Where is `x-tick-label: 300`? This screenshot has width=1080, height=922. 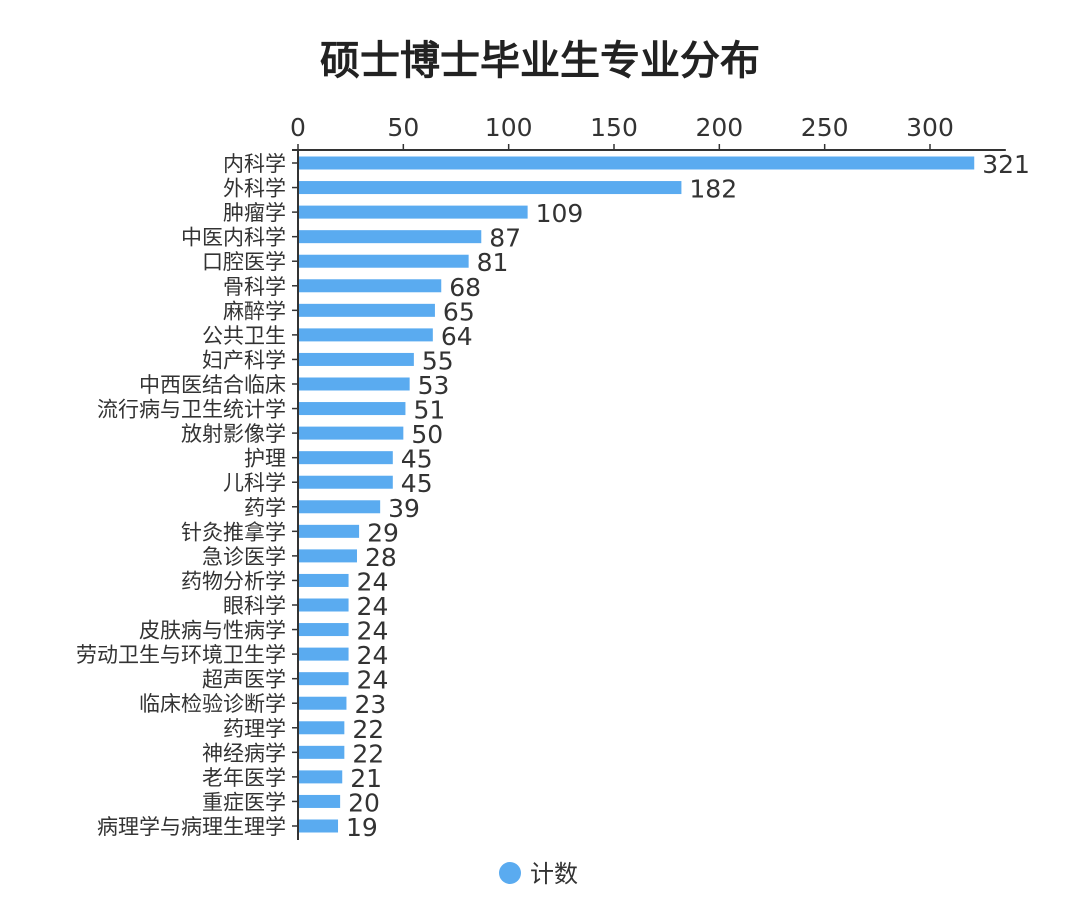 x-tick-label: 300 is located at coordinates (930, 127).